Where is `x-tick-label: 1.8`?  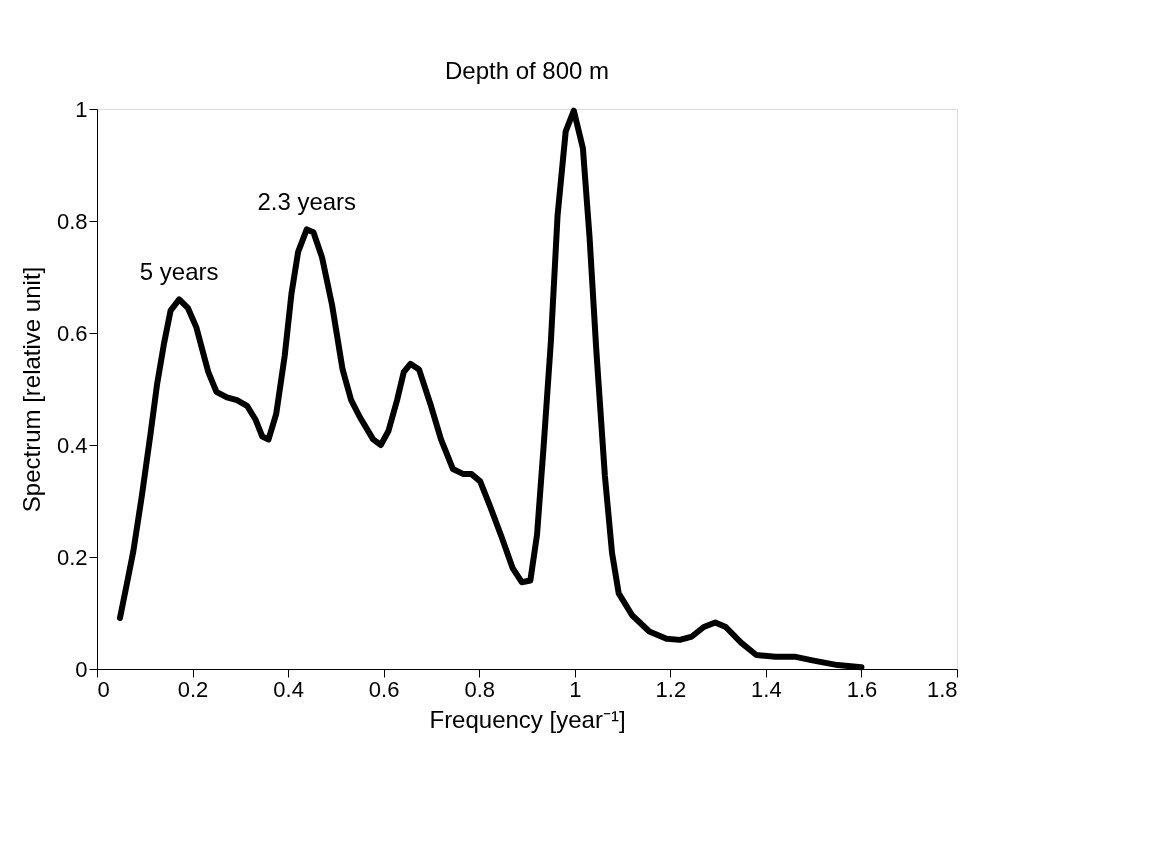
x-tick-label: 1.8 is located at coordinates (942, 689).